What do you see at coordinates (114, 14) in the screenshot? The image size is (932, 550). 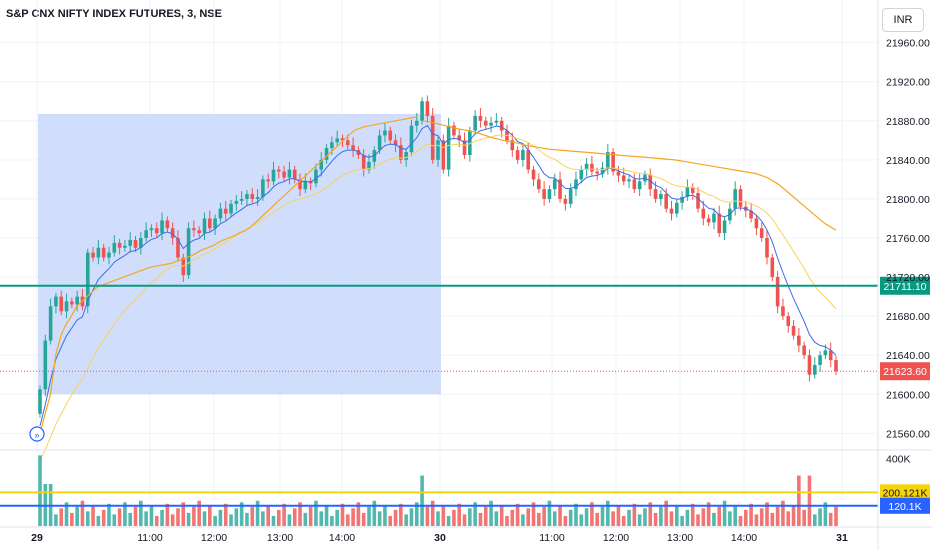 I see `chart-title: S&P CNX NIFTY INDEX FUTURES, 3, NSE` at bounding box center [114, 14].